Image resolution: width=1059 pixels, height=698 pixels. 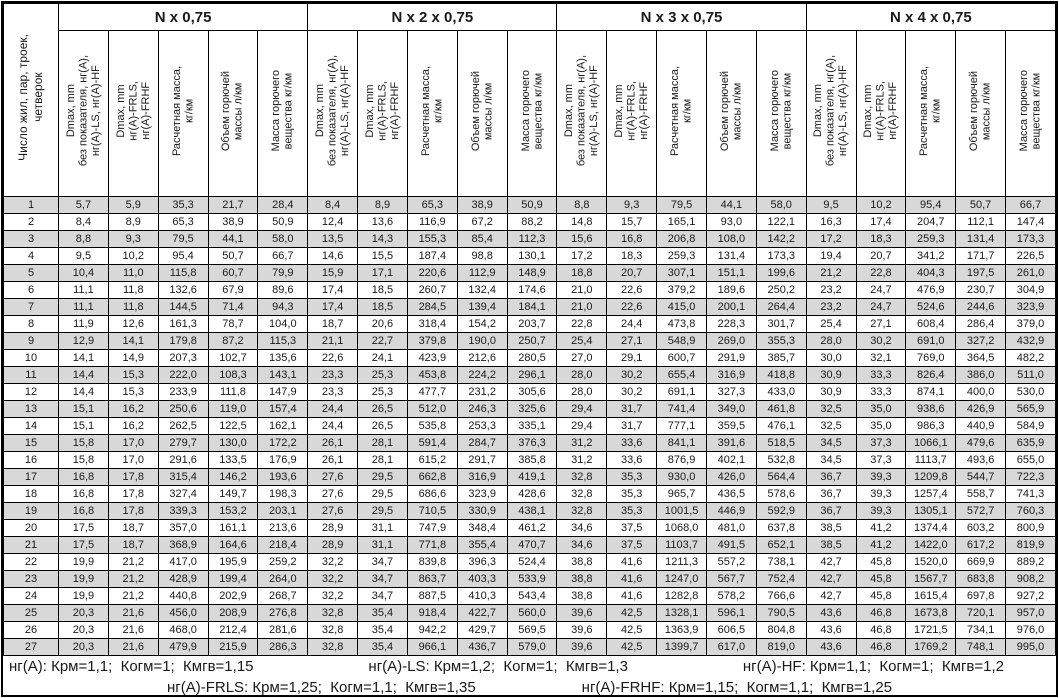 I want to click on cell: 942,2, so click(x=432, y=630).